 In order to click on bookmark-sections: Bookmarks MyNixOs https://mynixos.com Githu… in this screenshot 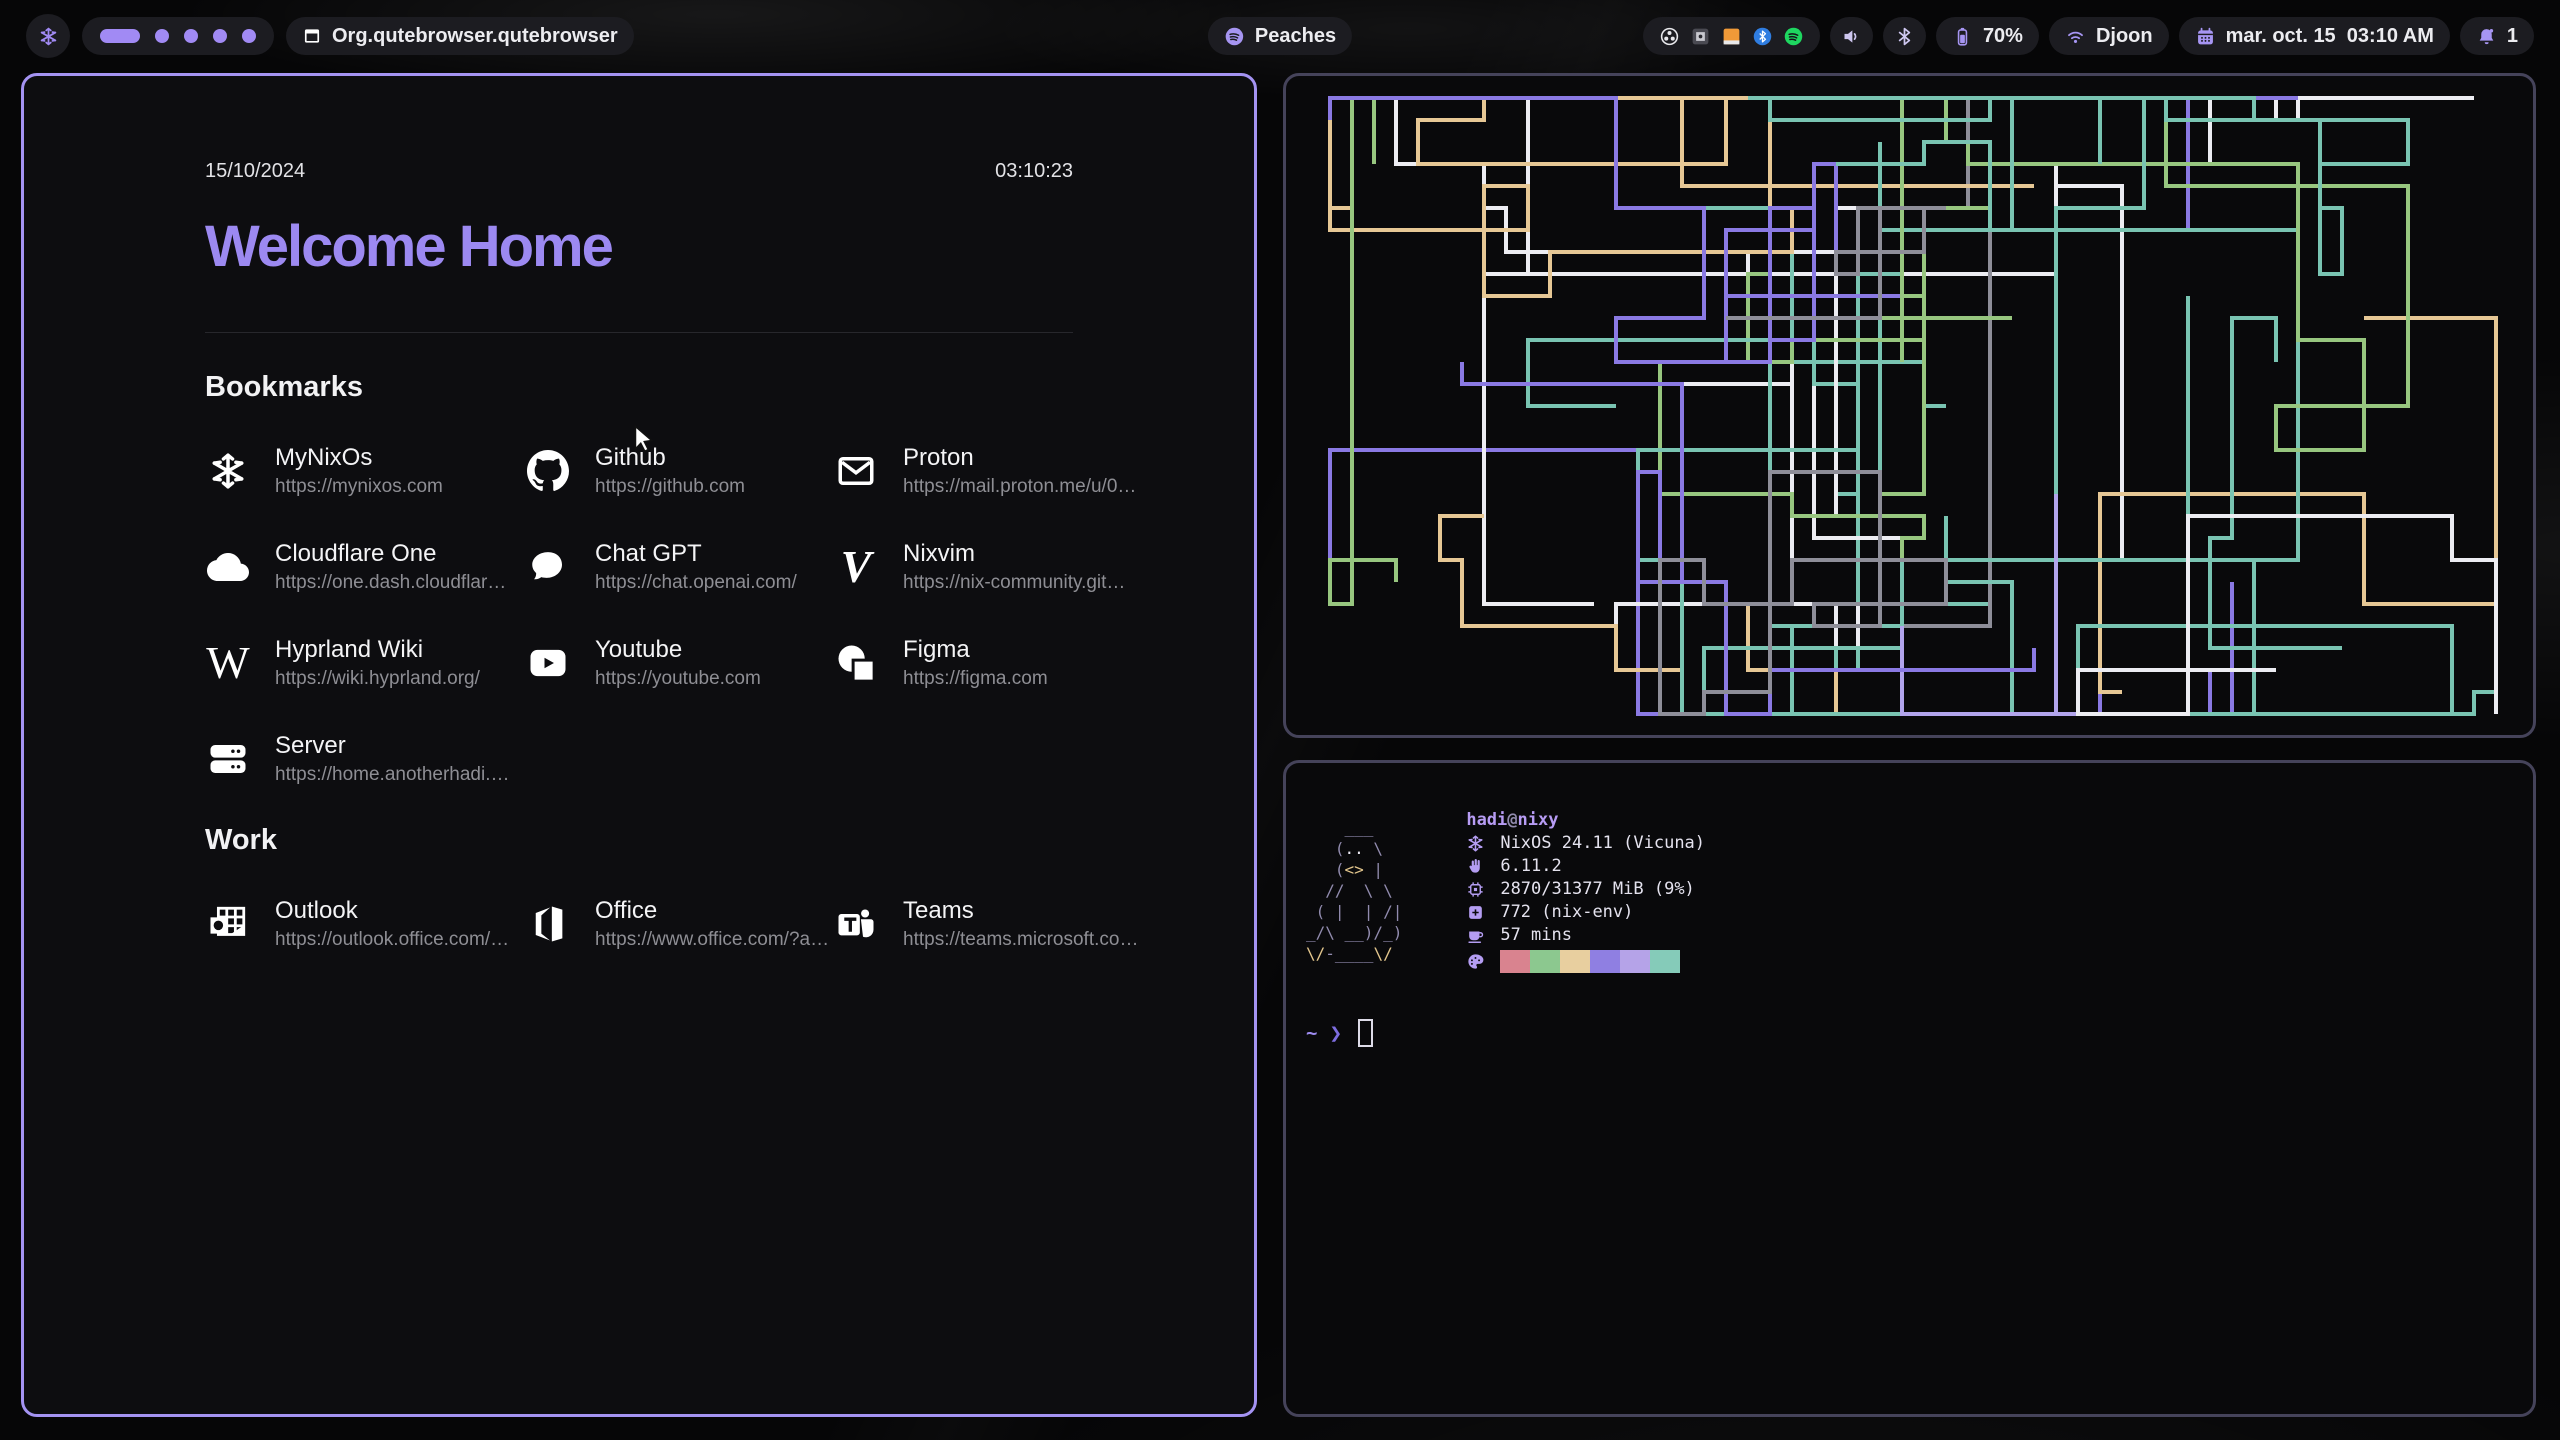, I will do `click(671, 661)`.